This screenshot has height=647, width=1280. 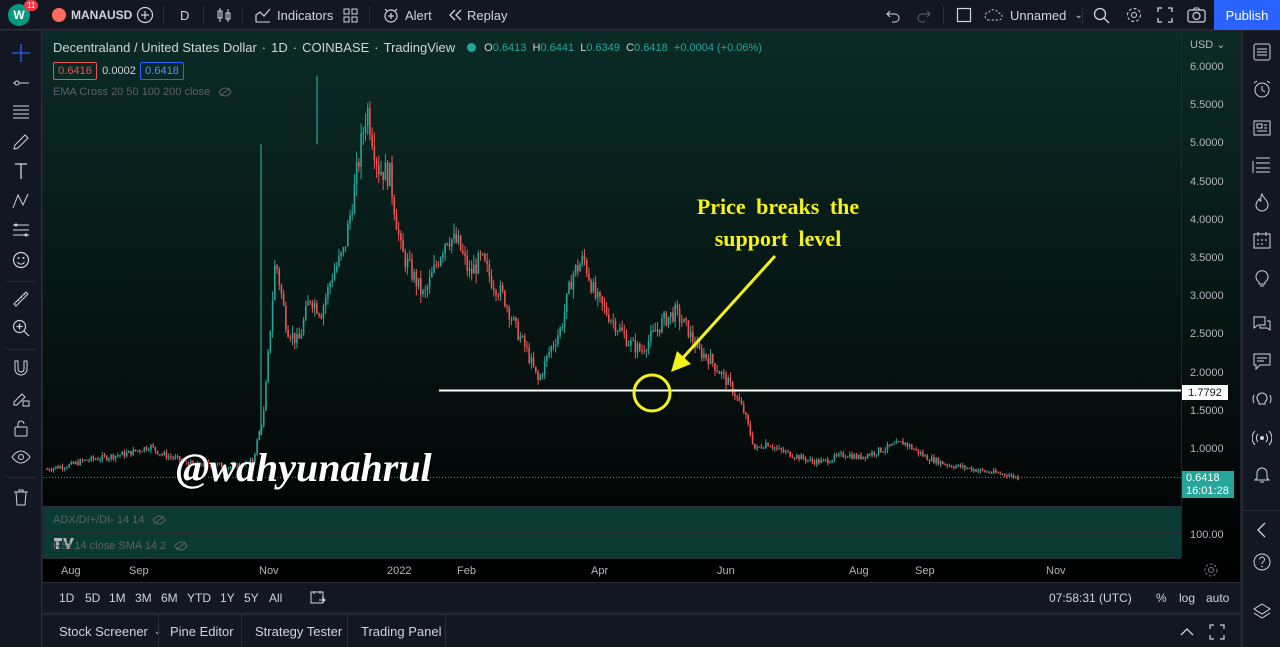 What do you see at coordinates (21, 260) in the screenshot?
I see `icons-tool` at bounding box center [21, 260].